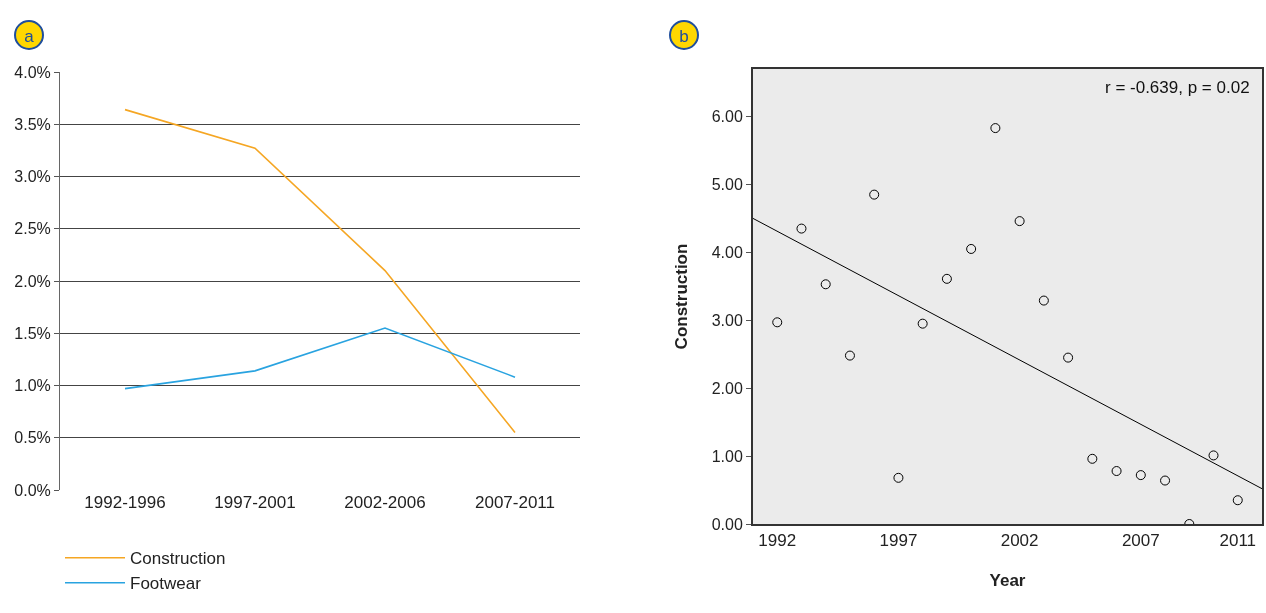 This screenshot has height=613, width=1266. Describe the element at coordinates (125, 502) in the screenshot. I see `x-tick-label: 1992-1996` at that location.